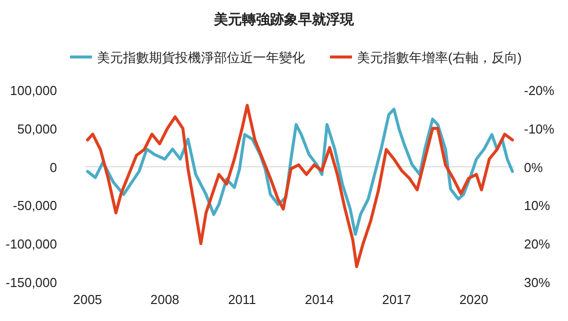 The height and width of the screenshot is (321, 568). I want to click on y-tick-label: -100,000, so click(31, 244).